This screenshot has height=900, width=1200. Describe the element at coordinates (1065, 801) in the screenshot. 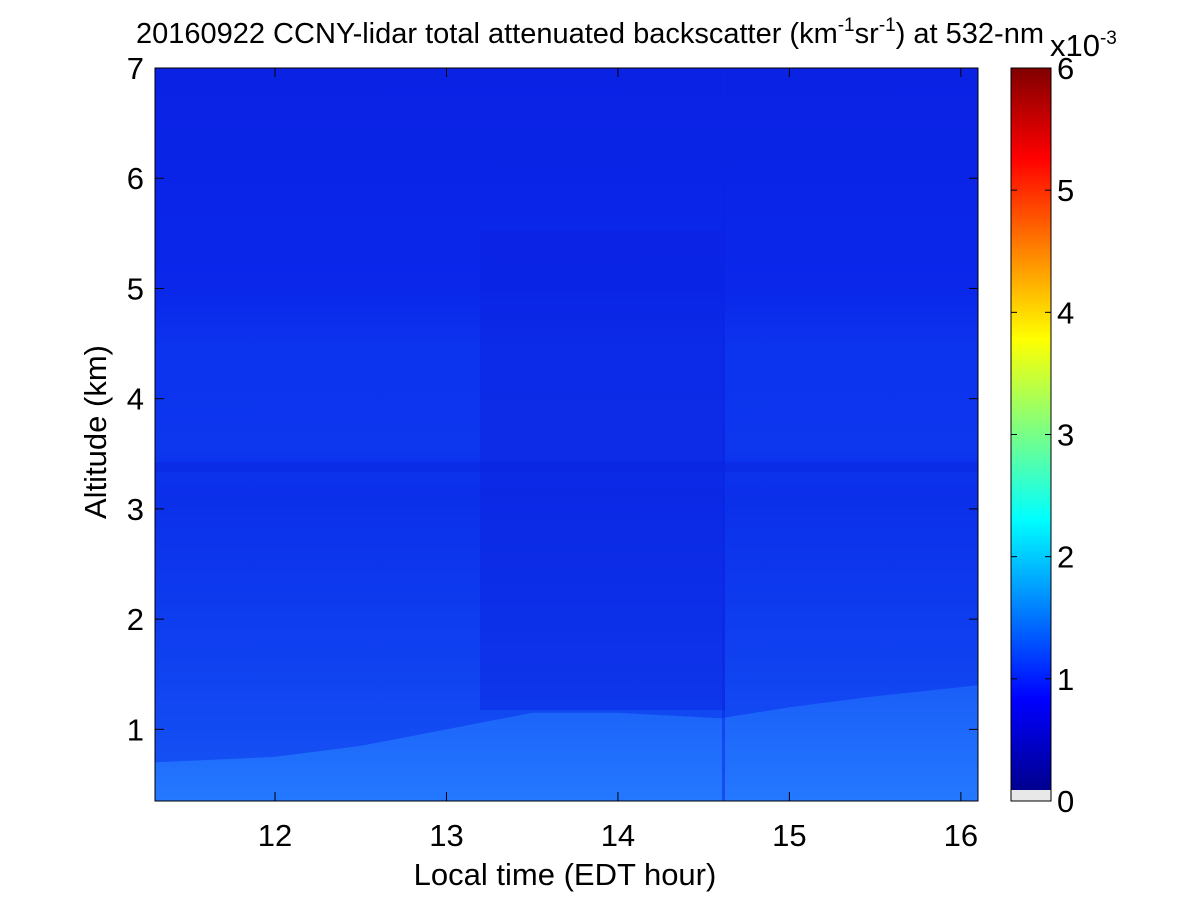

I see `colorbar-tick-label: 0` at that location.